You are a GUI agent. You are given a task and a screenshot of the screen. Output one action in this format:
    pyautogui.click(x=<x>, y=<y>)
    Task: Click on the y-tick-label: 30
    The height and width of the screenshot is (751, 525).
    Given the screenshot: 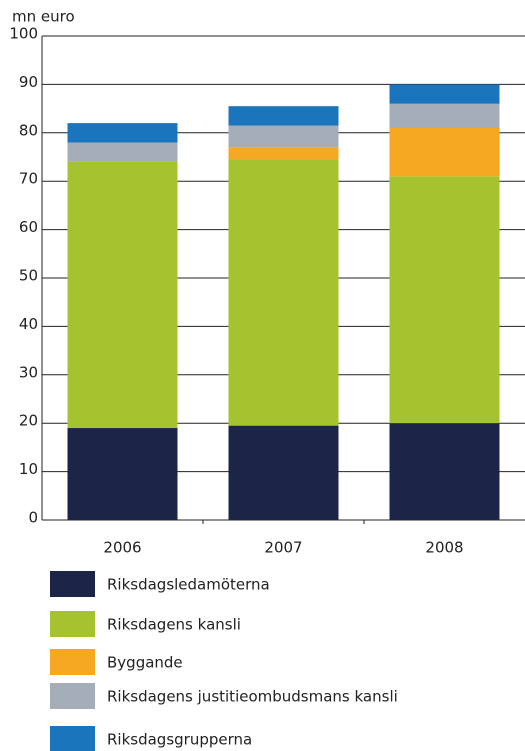 What is the action you would take?
    pyautogui.click(x=28, y=372)
    